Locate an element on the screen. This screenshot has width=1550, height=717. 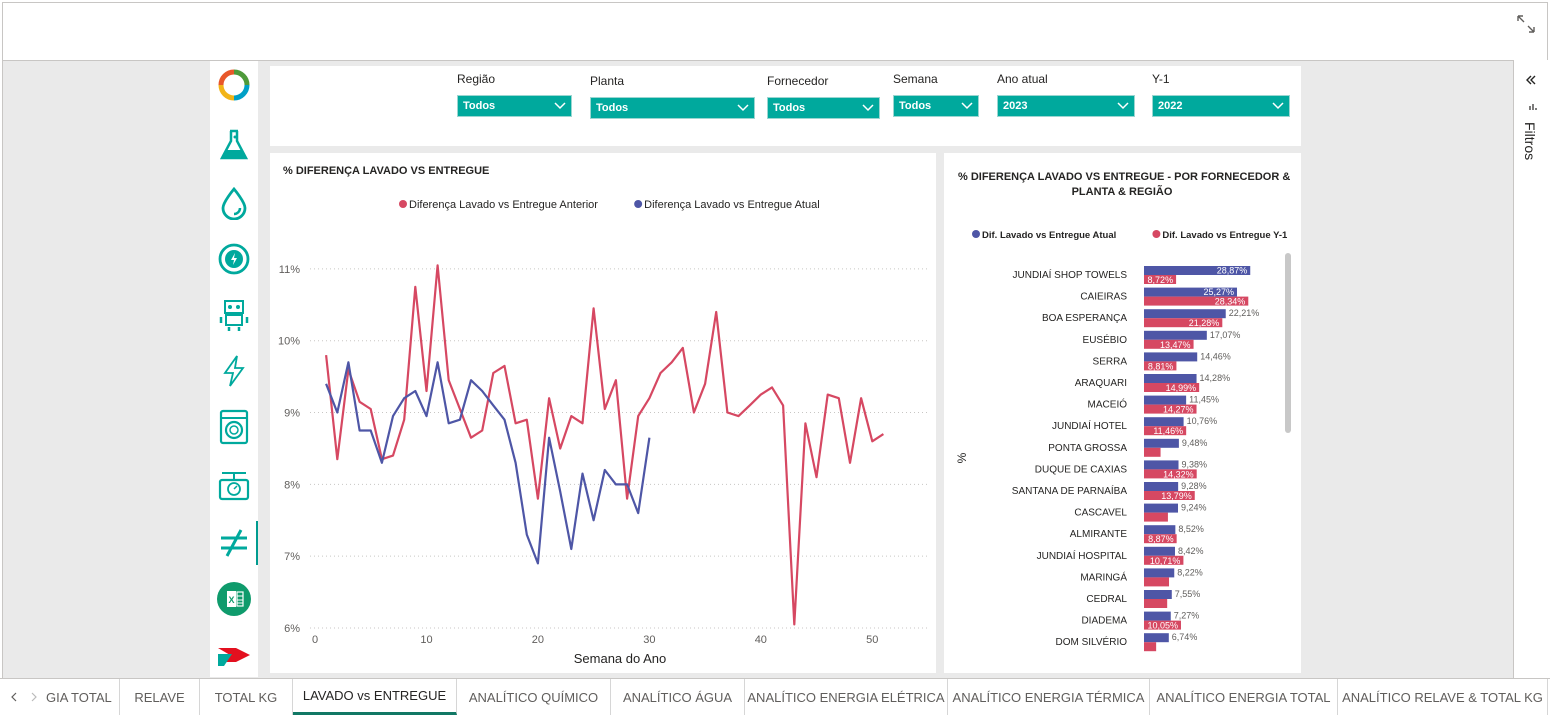
navigation-sidebar: X is located at coordinates (234, 369).